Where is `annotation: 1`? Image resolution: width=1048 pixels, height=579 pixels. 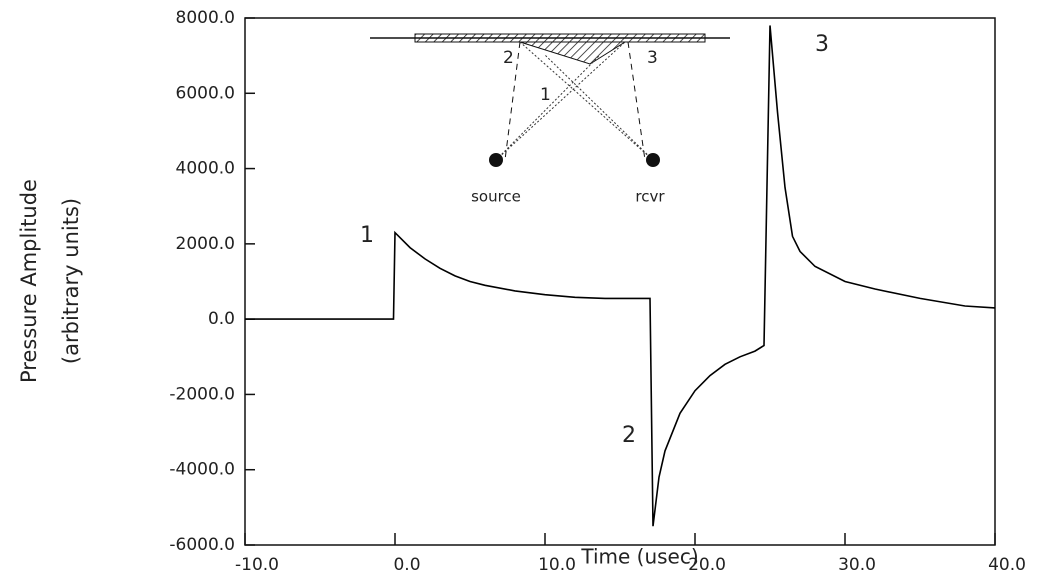 annotation: 1 is located at coordinates (367, 235).